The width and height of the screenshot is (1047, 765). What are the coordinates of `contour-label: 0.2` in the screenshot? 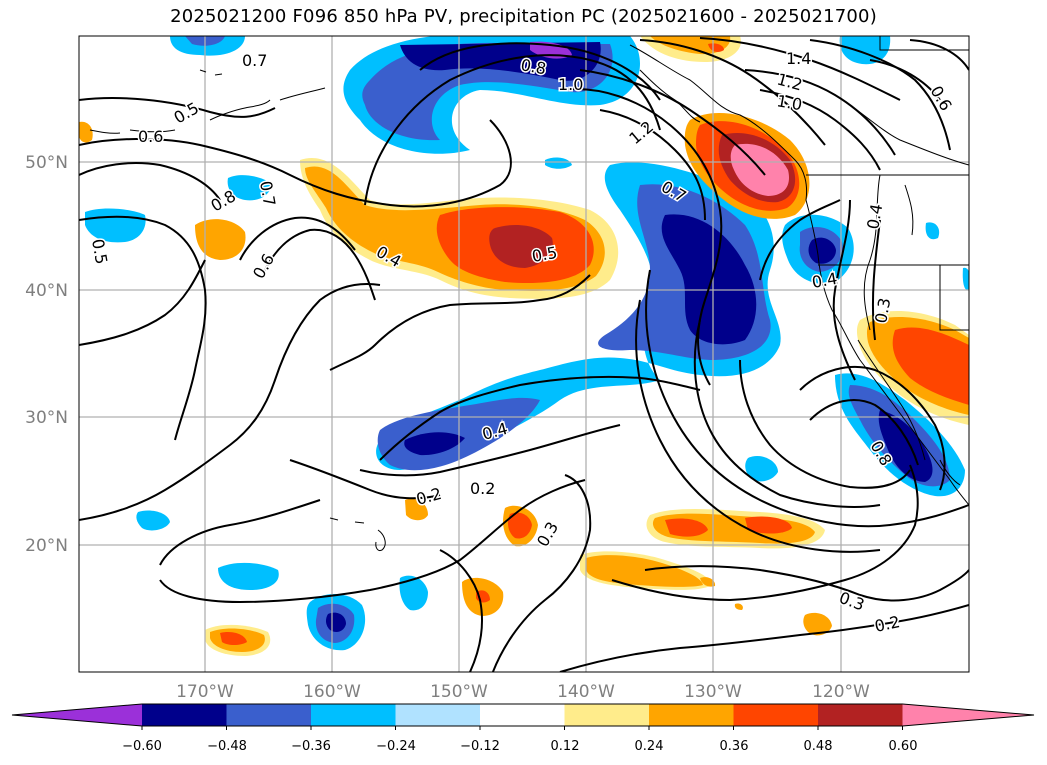 It's located at (482, 488).